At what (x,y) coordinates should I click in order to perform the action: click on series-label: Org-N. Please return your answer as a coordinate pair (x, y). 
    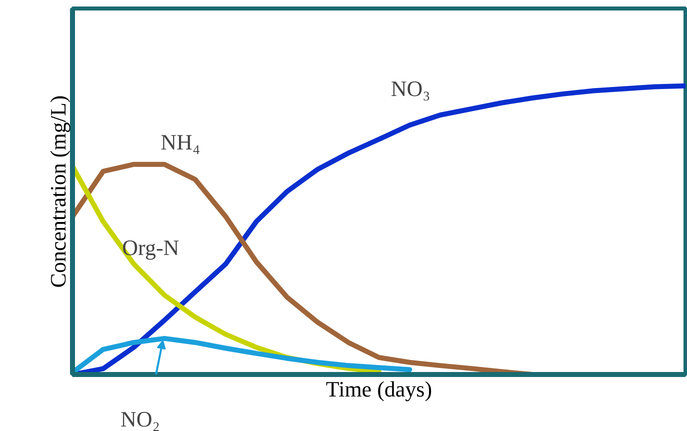
    Looking at the image, I should click on (151, 247).